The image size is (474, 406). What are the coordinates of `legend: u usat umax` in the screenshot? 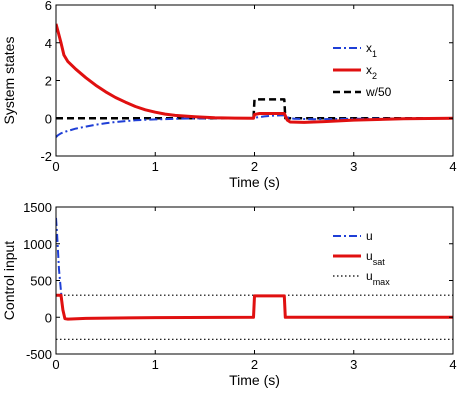 It's located at (361, 258).